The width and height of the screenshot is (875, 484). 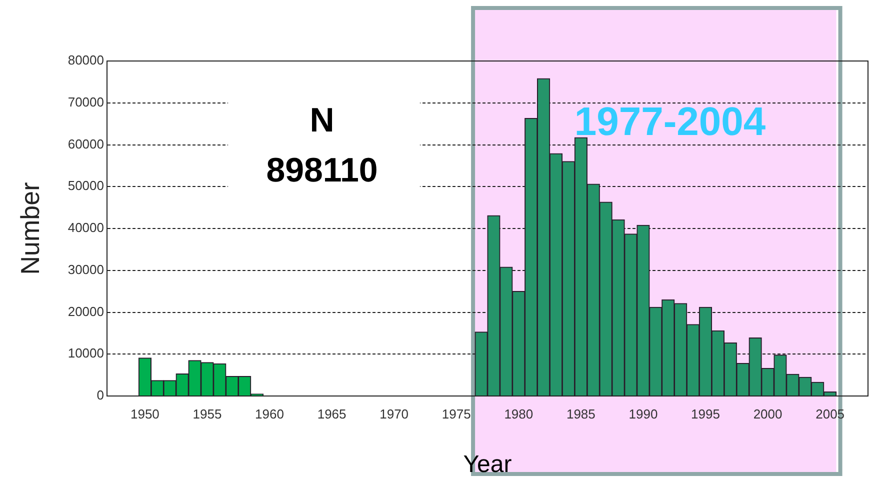 I want to click on x-tick-label: 2000, so click(x=767, y=414).